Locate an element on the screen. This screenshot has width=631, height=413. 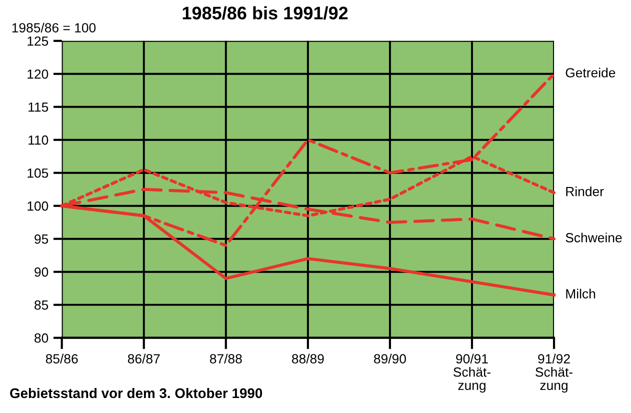
y-axis-title: 1985/86 = 100 is located at coordinates (54, 27).